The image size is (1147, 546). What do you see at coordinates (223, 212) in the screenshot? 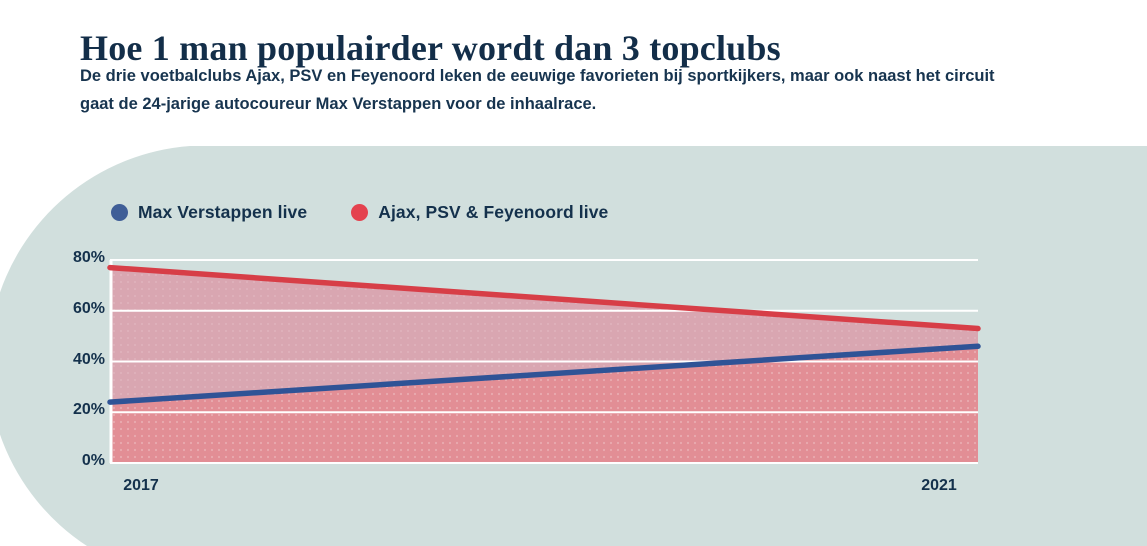
I see `legend-label: Max Verstappen live` at bounding box center [223, 212].